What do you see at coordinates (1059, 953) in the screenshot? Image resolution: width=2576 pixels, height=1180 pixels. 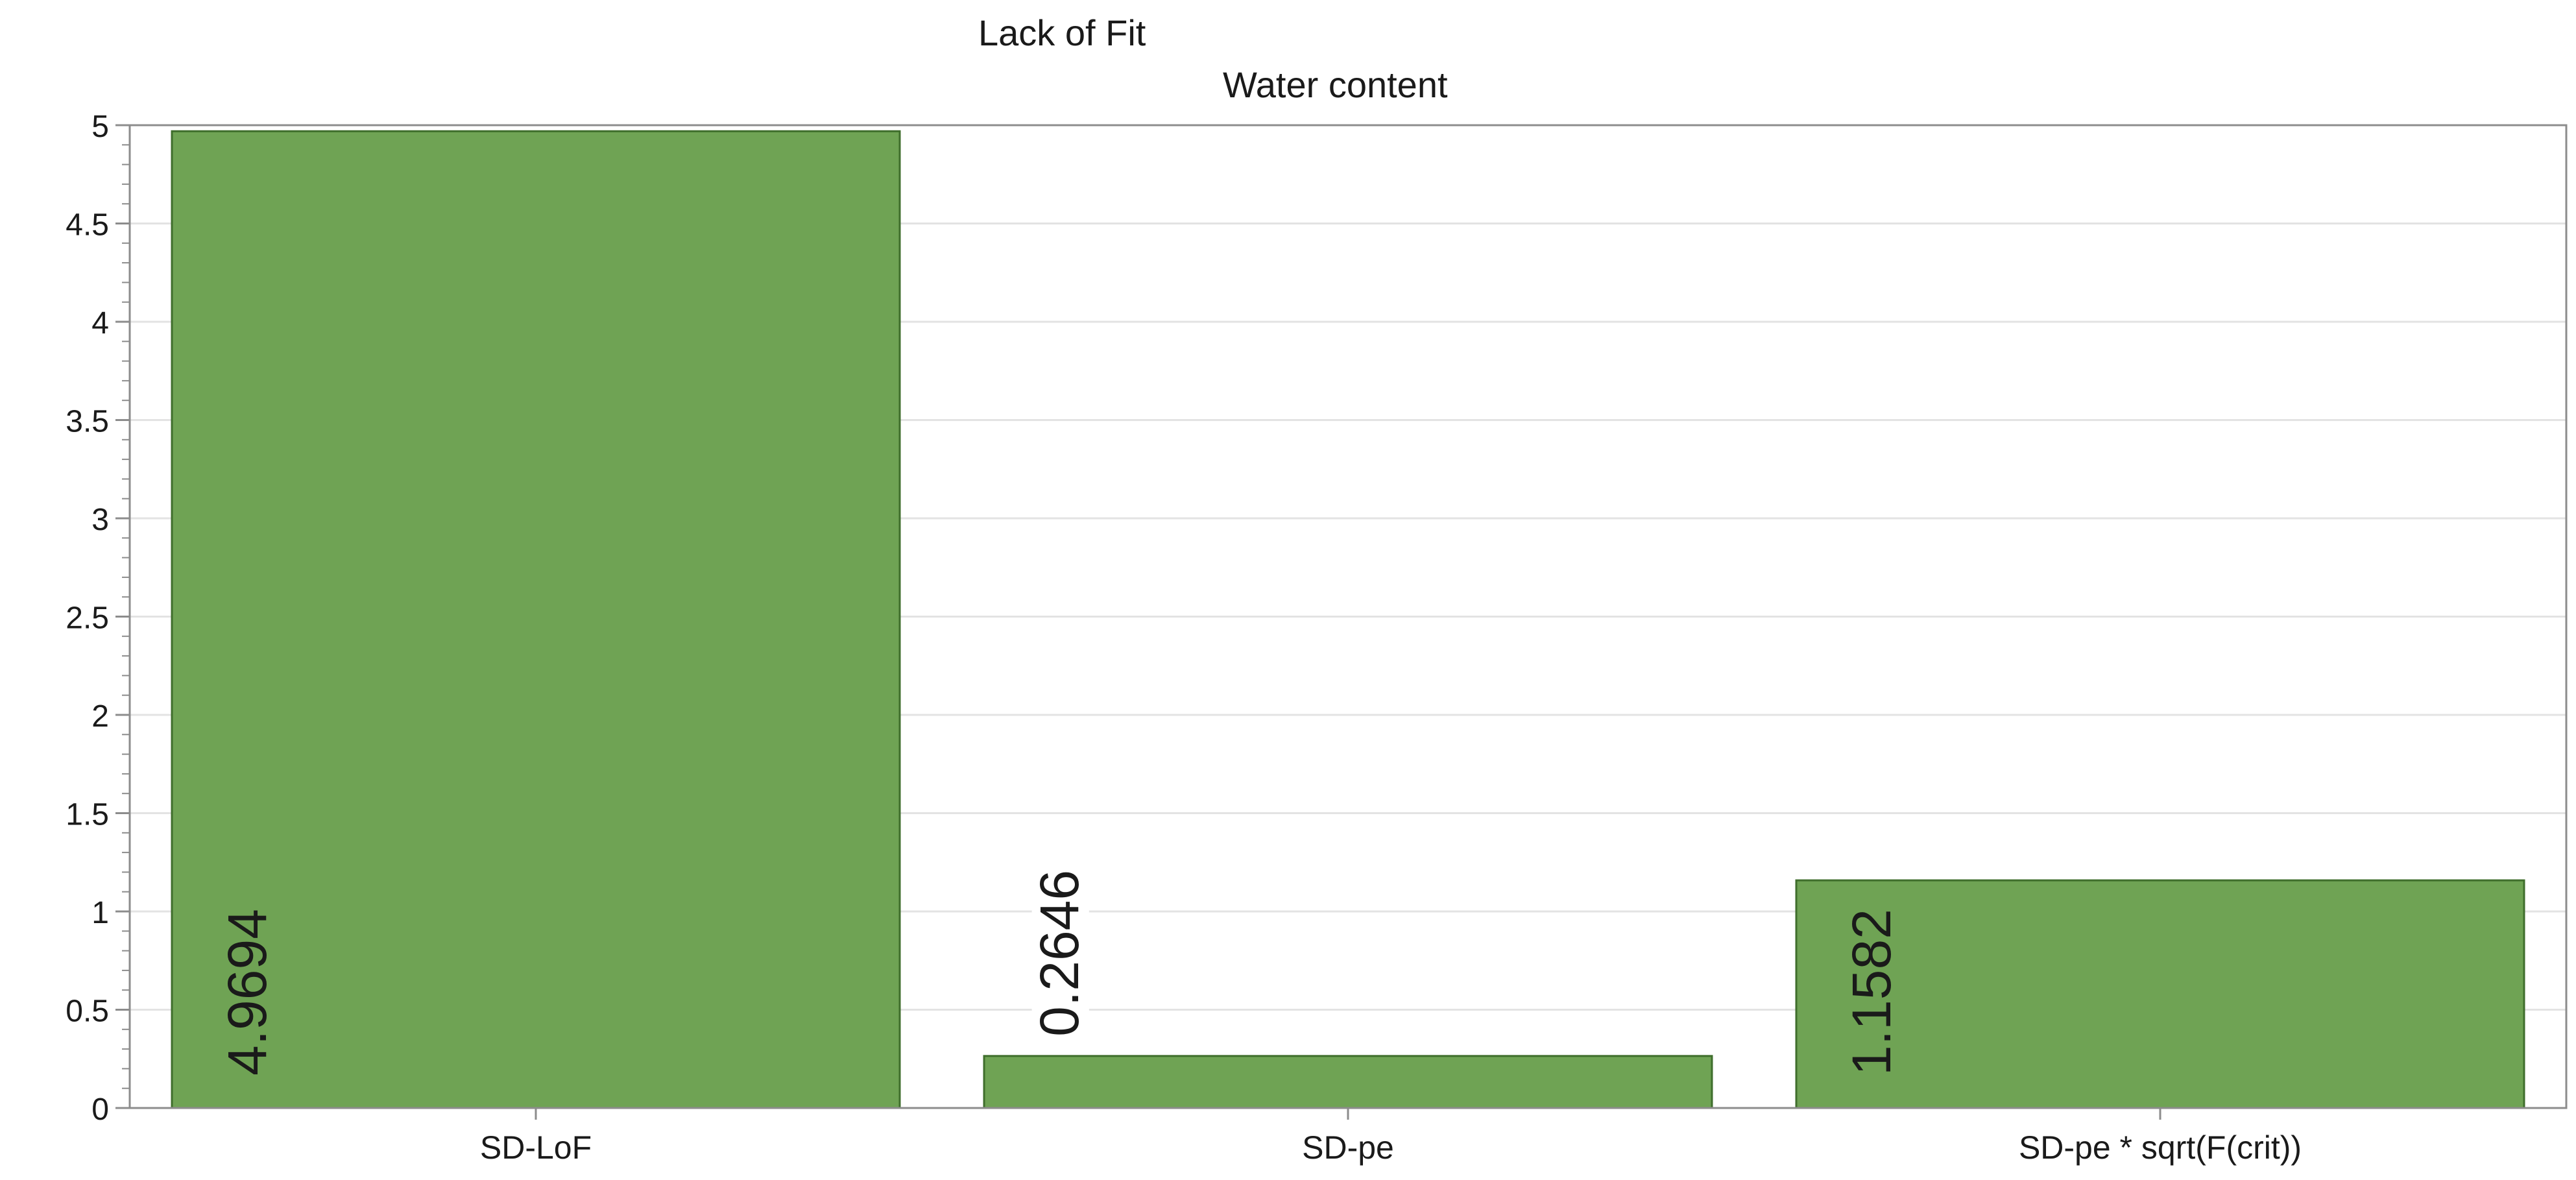 I see `data-label: 0.2646` at bounding box center [1059, 953].